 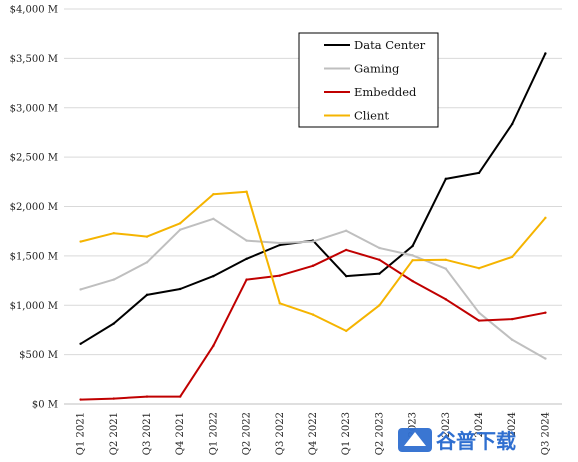 I want to click on legend-box, so click(x=368, y=80).